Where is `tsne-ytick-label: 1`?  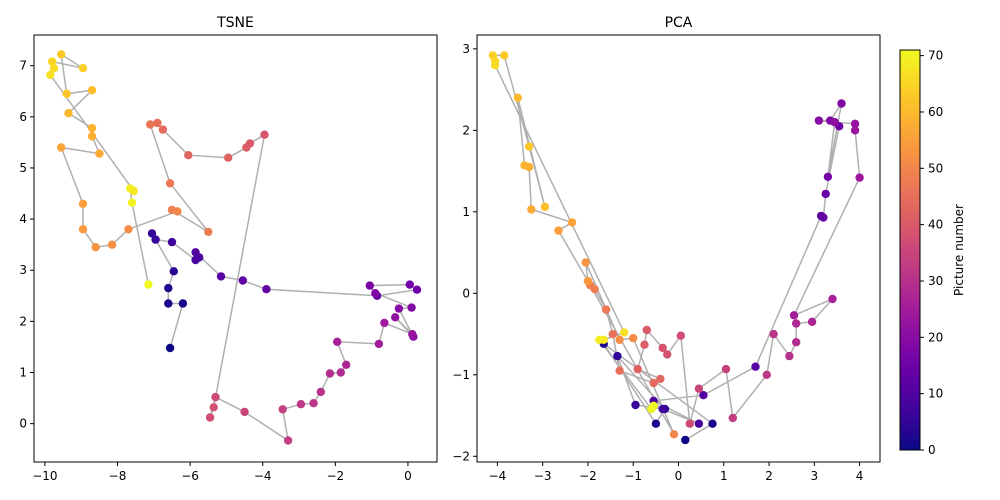 tsne-ytick-label: 1 is located at coordinates (23, 373).